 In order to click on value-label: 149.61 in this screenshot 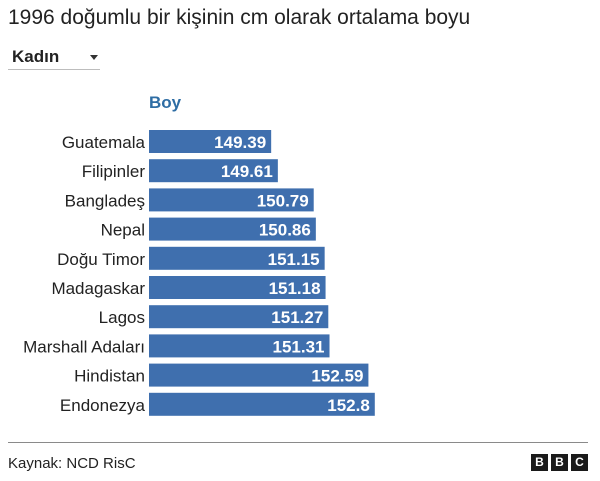, I will do `click(247, 171)`.